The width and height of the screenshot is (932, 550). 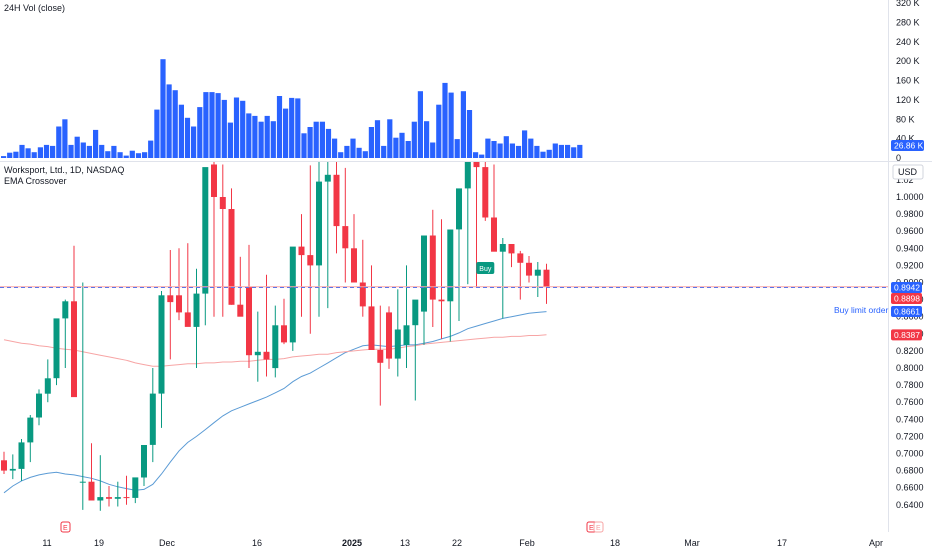 I want to click on time-axis-tick: Mar, so click(x=692, y=543).